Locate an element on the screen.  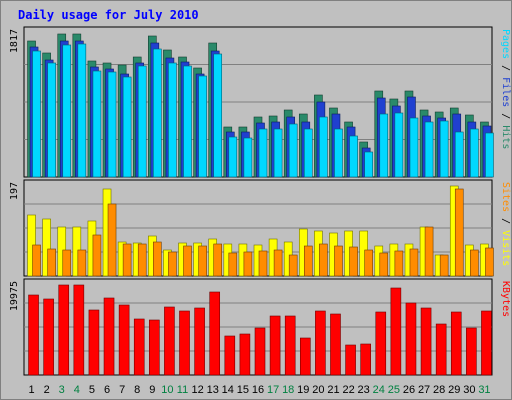
day-label: 27 is located at coordinates (424, 390).